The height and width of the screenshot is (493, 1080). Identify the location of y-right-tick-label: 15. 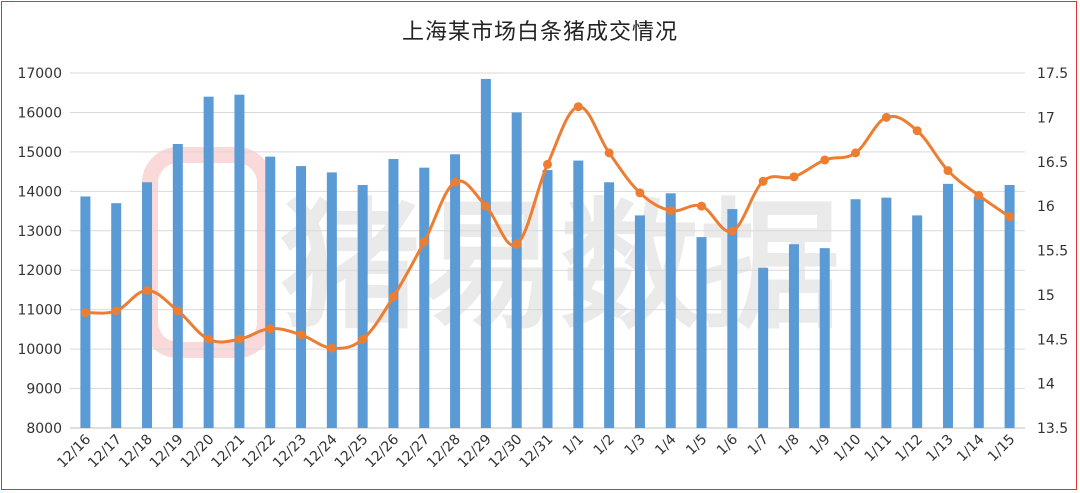
(1046, 296).